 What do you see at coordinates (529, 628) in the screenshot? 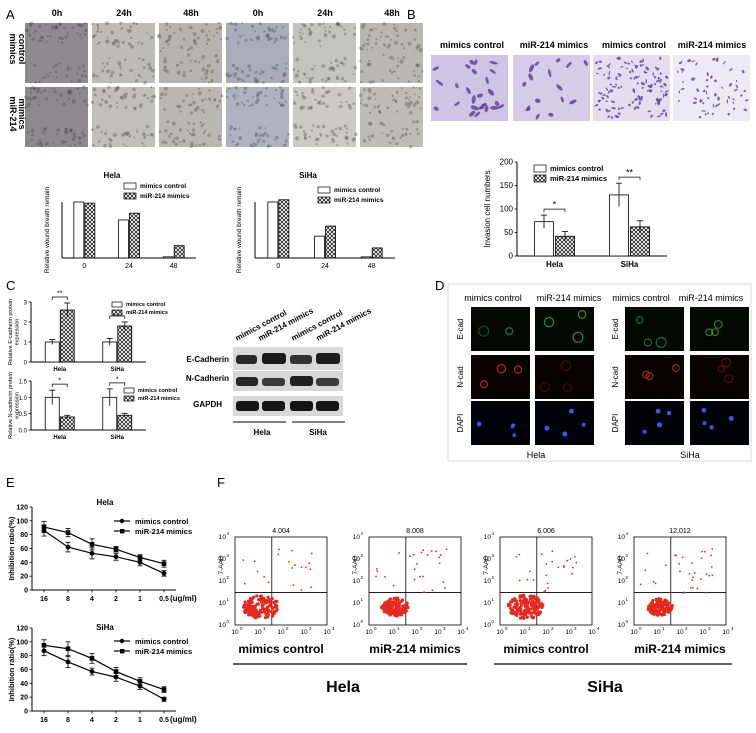
I see `x-tick-exponent: 1` at bounding box center [529, 628].